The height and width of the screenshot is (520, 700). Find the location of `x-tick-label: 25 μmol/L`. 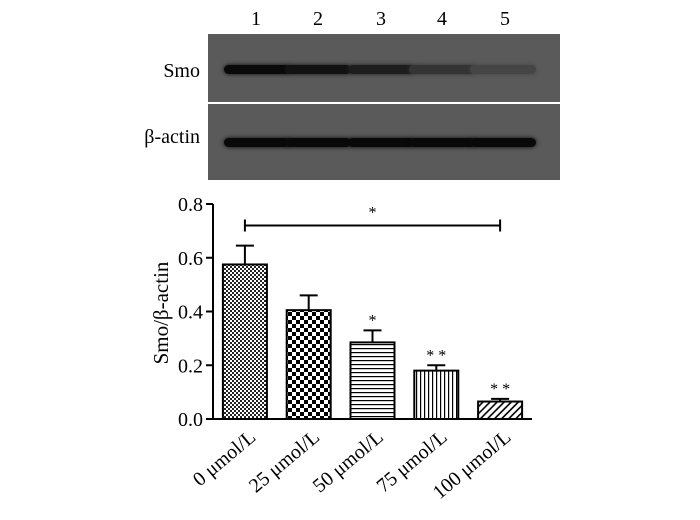

x-tick-label: 25 μmol/L is located at coordinates (284, 461).